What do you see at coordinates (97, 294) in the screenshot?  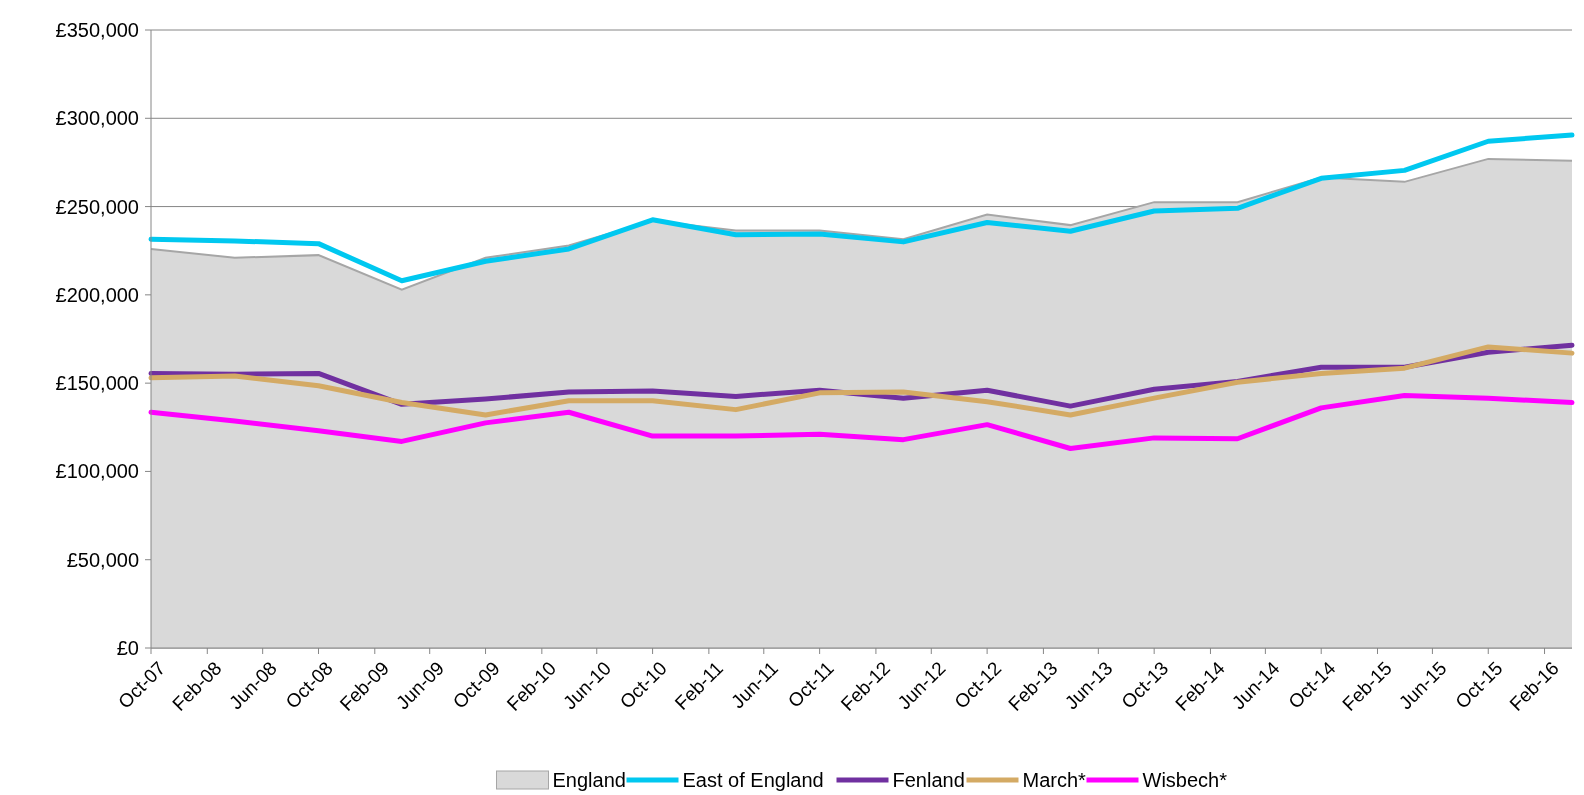 I see `y-tick-label: £200,000` at bounding box center [97, 294].